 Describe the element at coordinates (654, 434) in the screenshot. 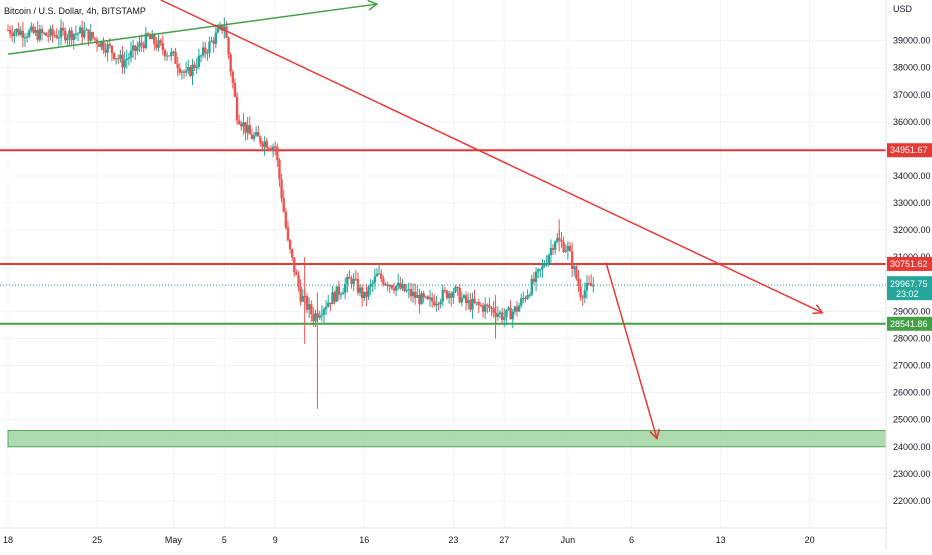

I see `red-projection-arrowhead` at that location.